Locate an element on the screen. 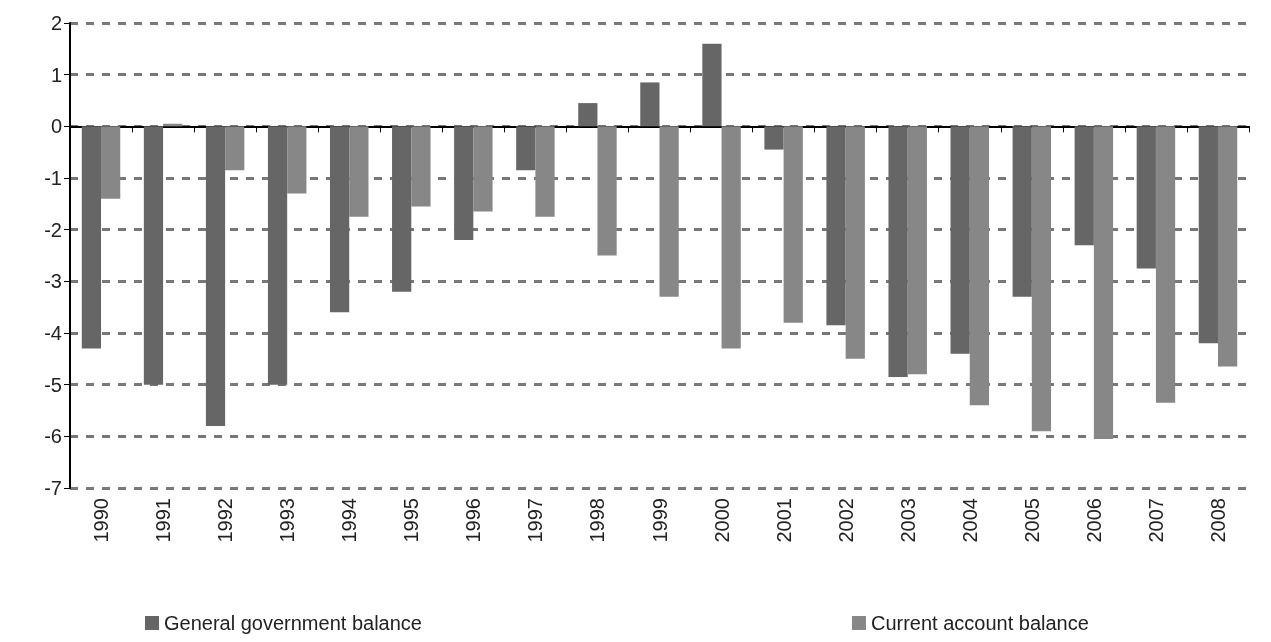 This screenshot has height=642, width=1271. x-tick-label: 1992 is located at coordinates (225, 520).